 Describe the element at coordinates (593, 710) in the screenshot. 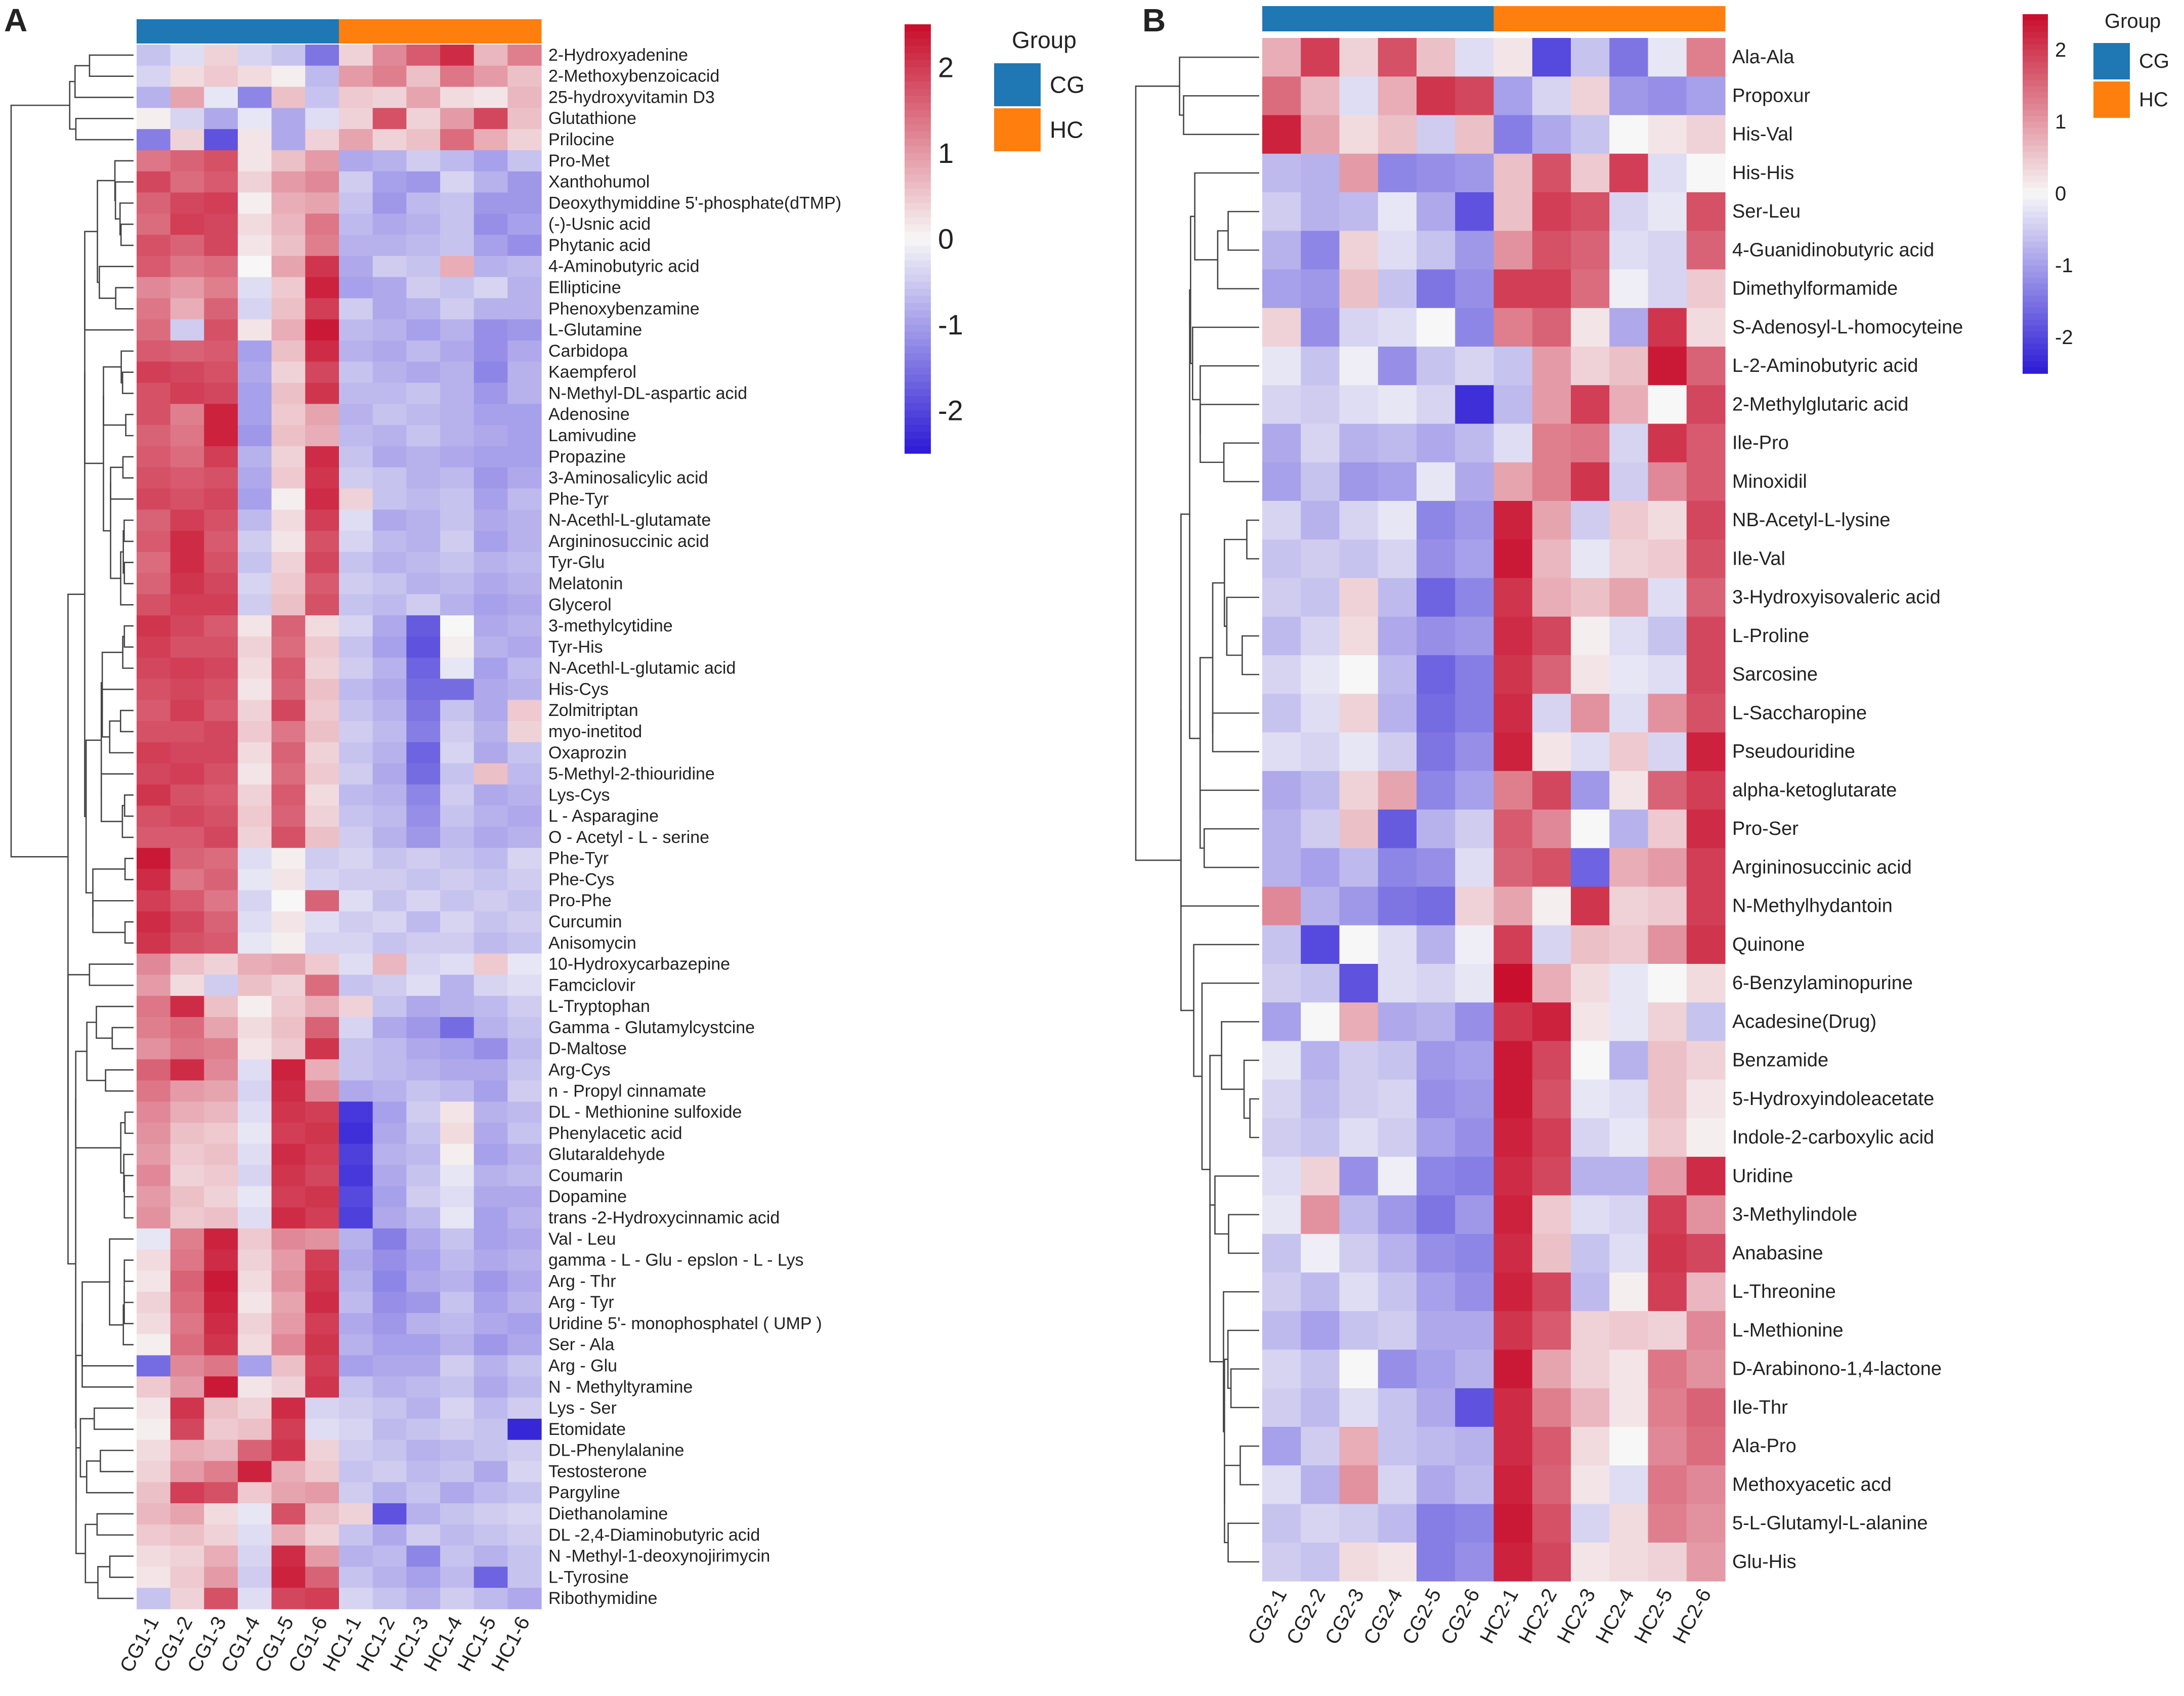

I see `row-label: Zolmitriptan` at that location.